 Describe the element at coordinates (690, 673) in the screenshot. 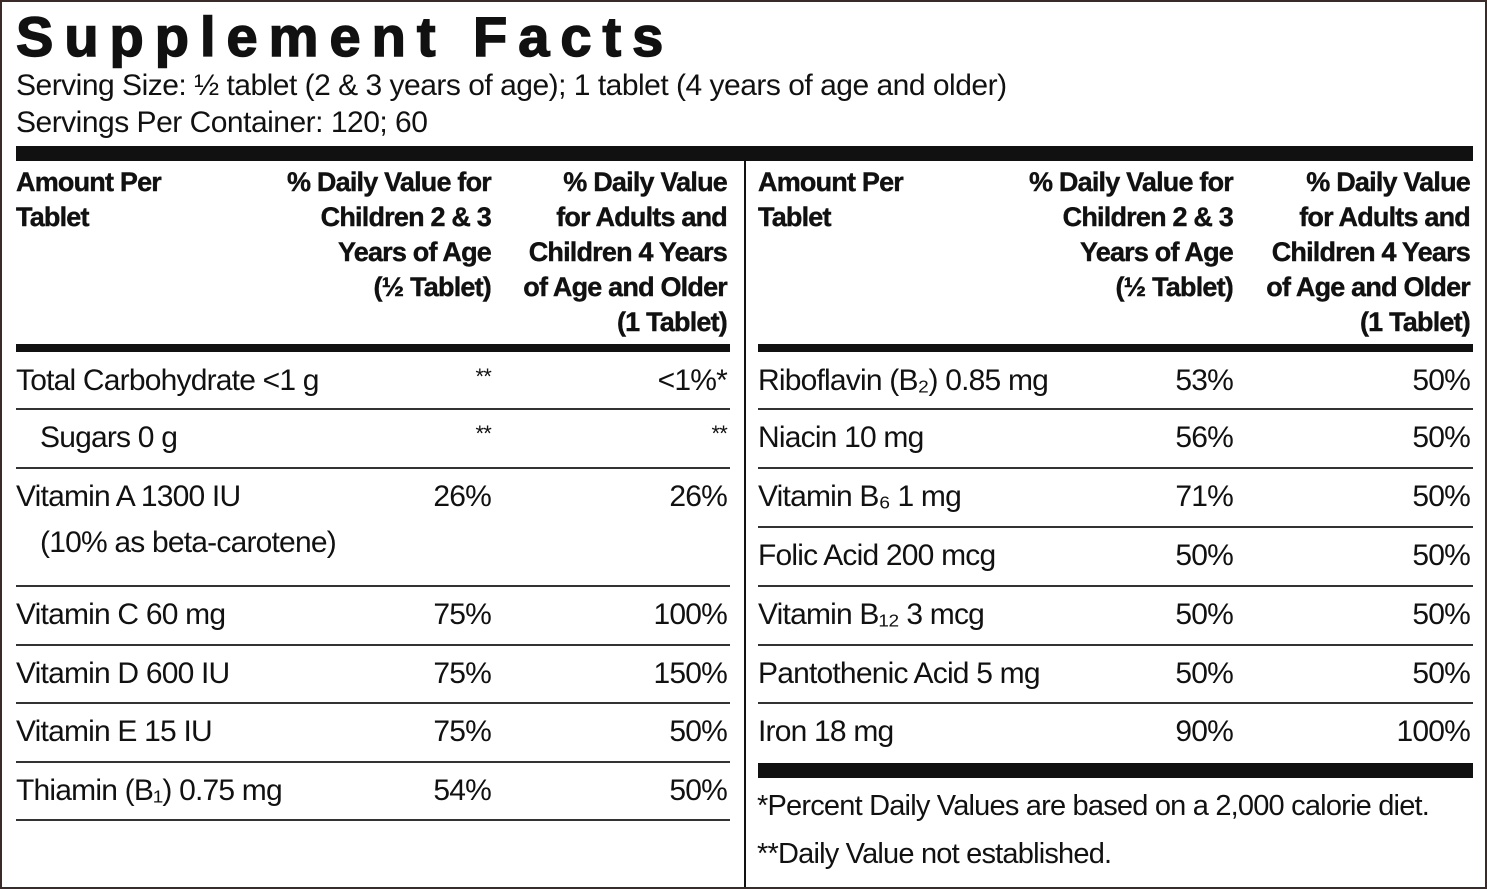

I see `adult-daily-value: 150%` at that location.